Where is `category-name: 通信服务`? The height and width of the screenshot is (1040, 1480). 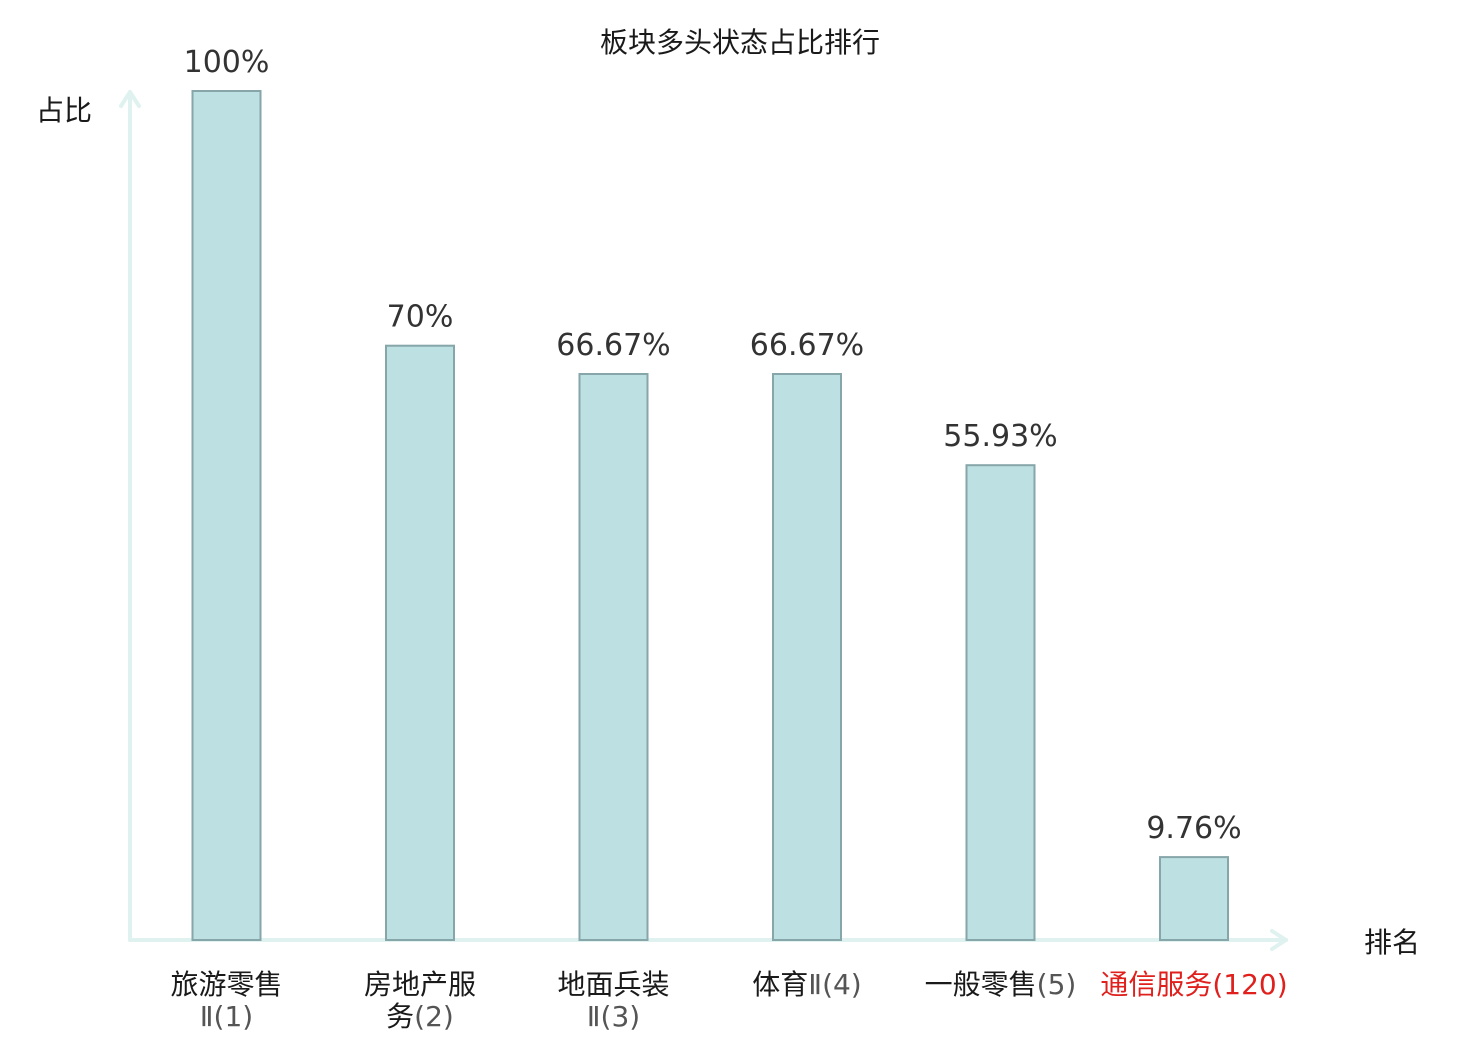
category-name: 通信服务 is located at coordinates (1156, 984).